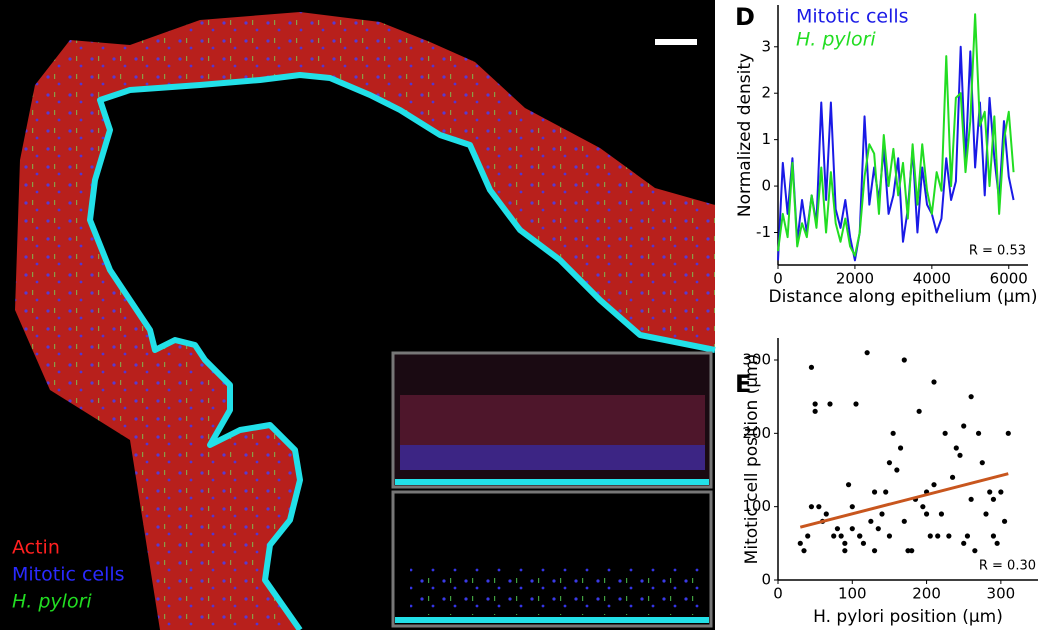 This screenshot has height=630, width=1050. What do you see at coordinates (852, 17) in the screenshot?
I see `legend-label: Mitotic cells` at bounding box center [852, 17].